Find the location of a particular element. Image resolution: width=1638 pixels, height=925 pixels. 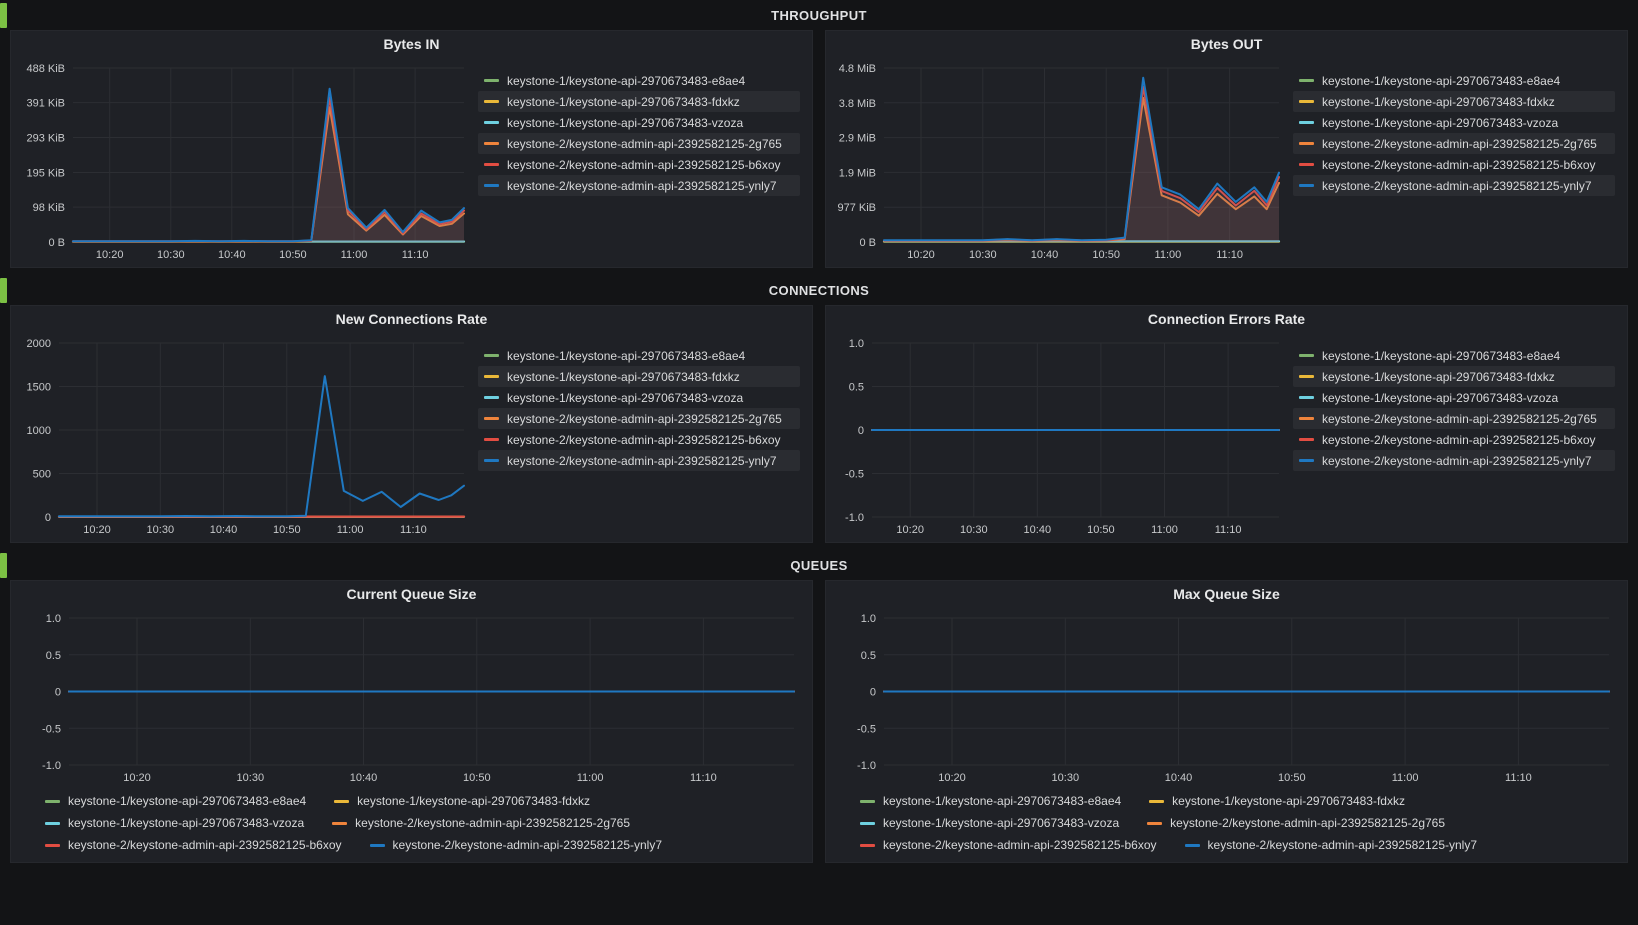

svg-text: 10:20 is located at coordinates (110, 255).